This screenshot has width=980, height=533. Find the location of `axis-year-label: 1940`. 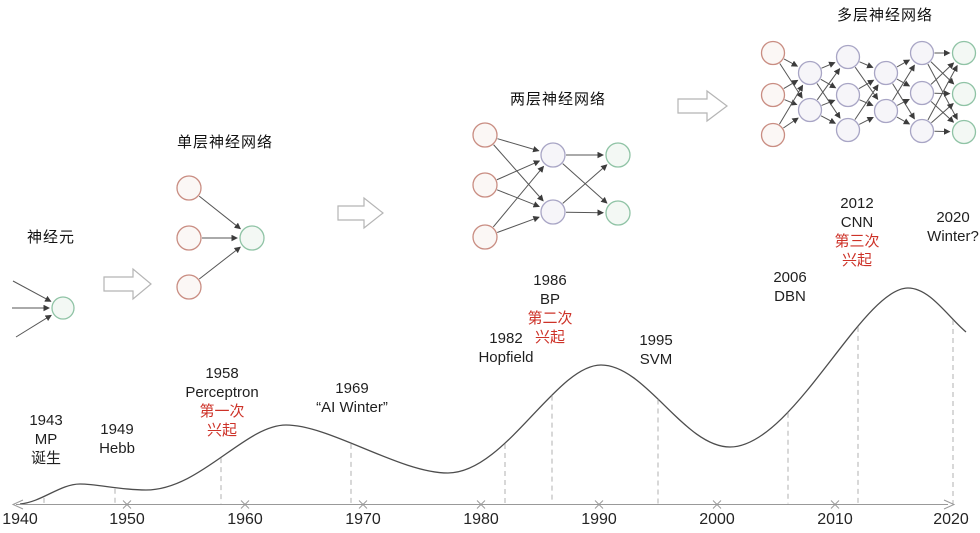

axis-year-label: 1940 is located at coordinates (20, 519).